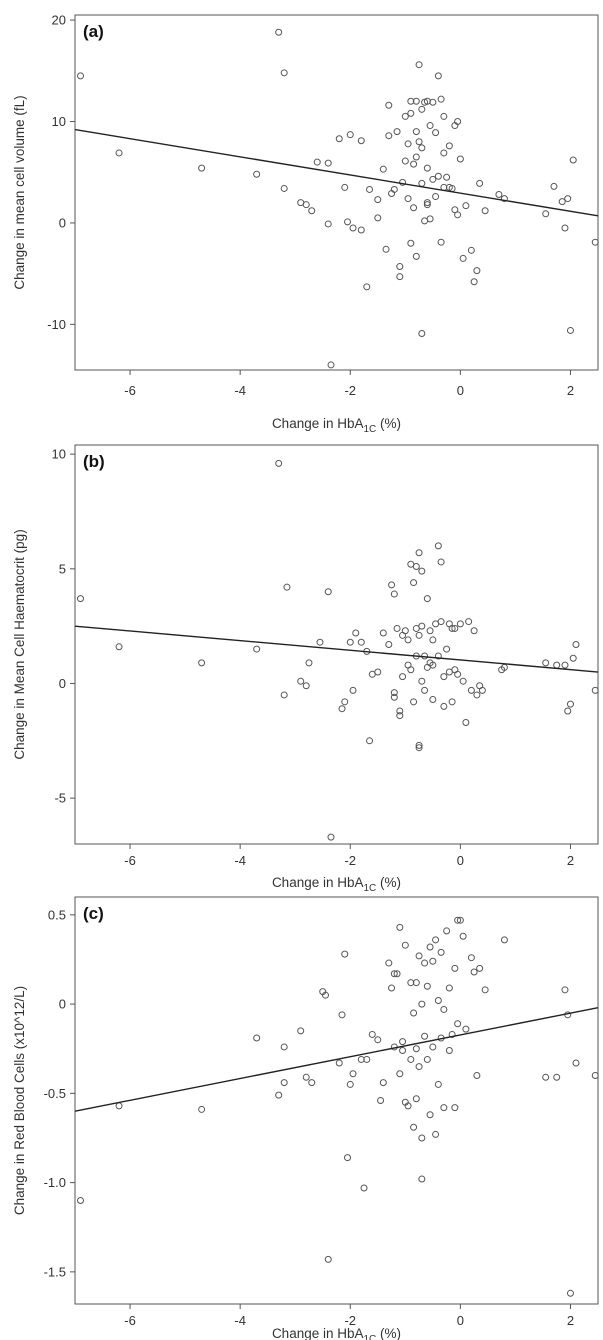 The height and width of the screenshot is (1340, 603). I want to click on y-tick-label: -1.0, so click(55, 1182).